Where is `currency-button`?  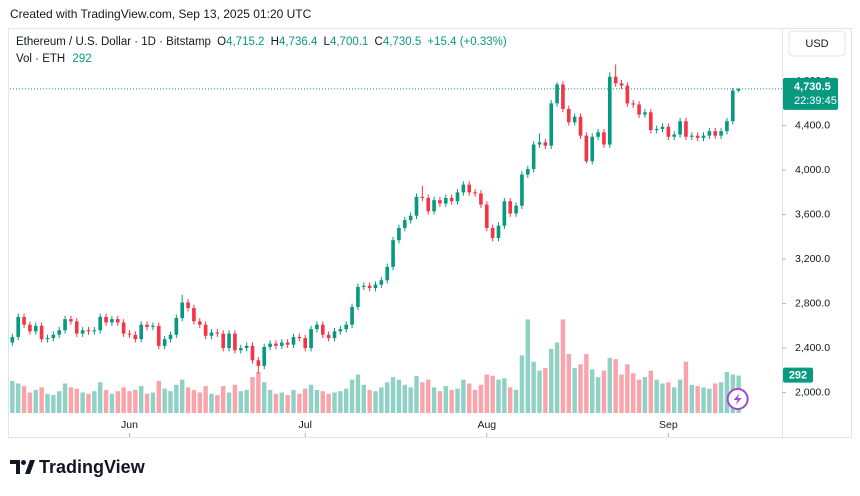 currency-button is located at coordinates (817, 43).